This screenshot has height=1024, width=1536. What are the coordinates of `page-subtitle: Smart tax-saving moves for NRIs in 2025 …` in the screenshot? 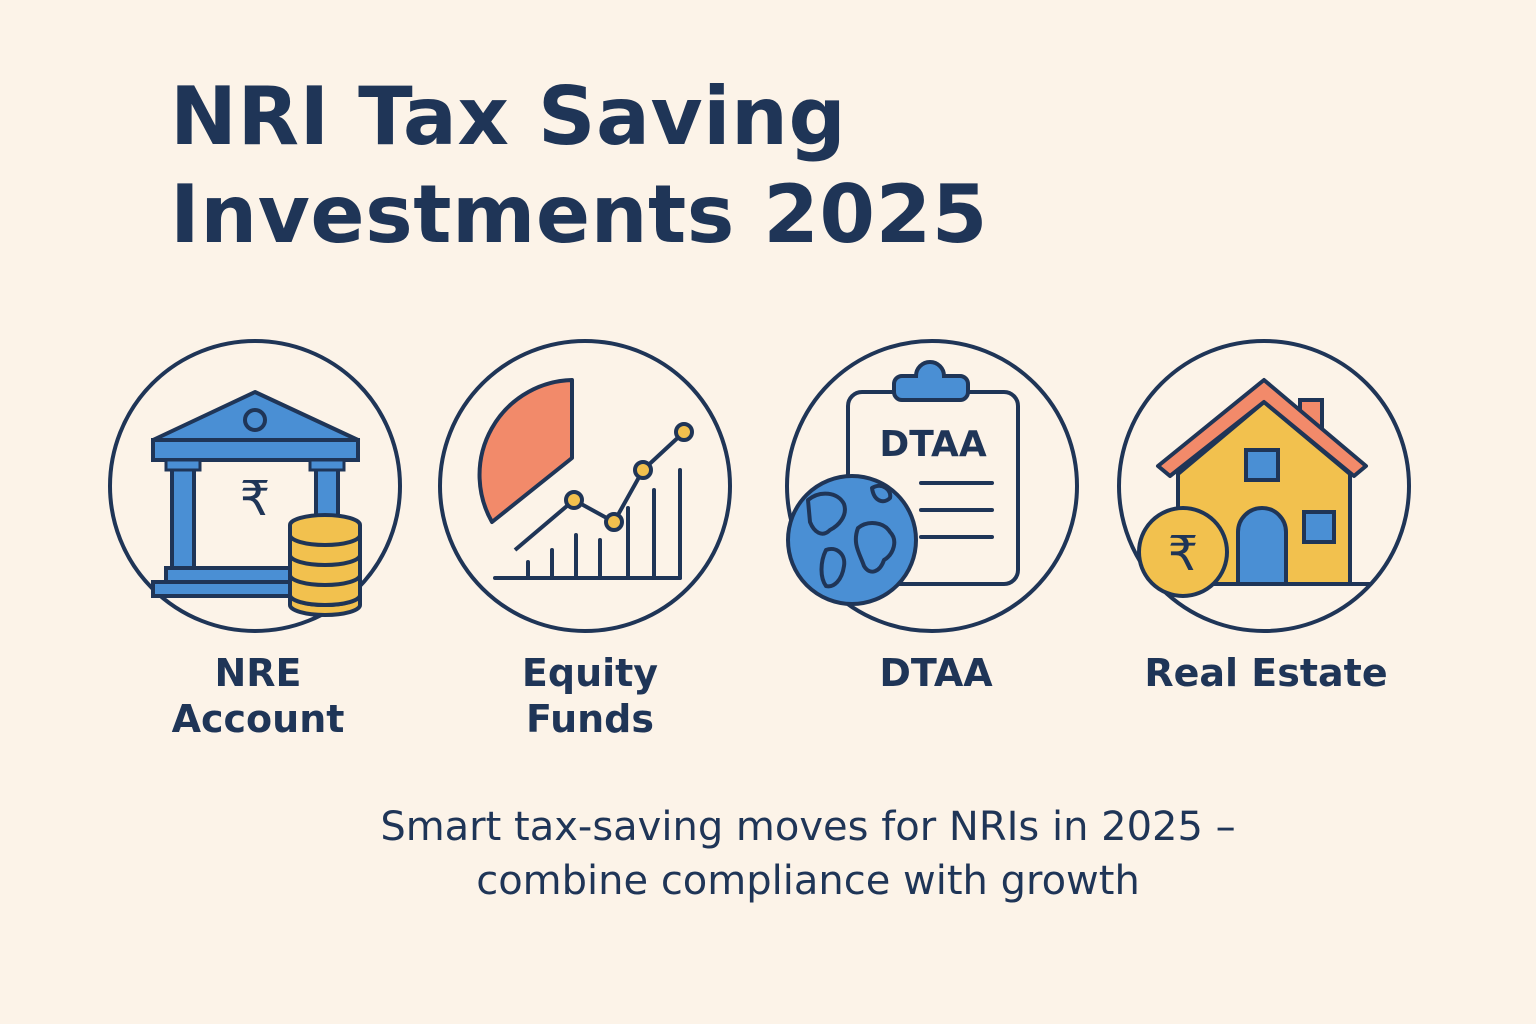 It's located at (808, 854).